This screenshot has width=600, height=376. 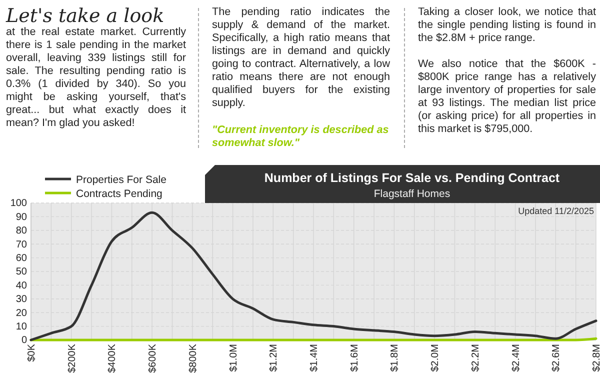 I want to click on chart-title: Number of Listings For Sale vs. Pending Contract, so click(x=412, y=178).